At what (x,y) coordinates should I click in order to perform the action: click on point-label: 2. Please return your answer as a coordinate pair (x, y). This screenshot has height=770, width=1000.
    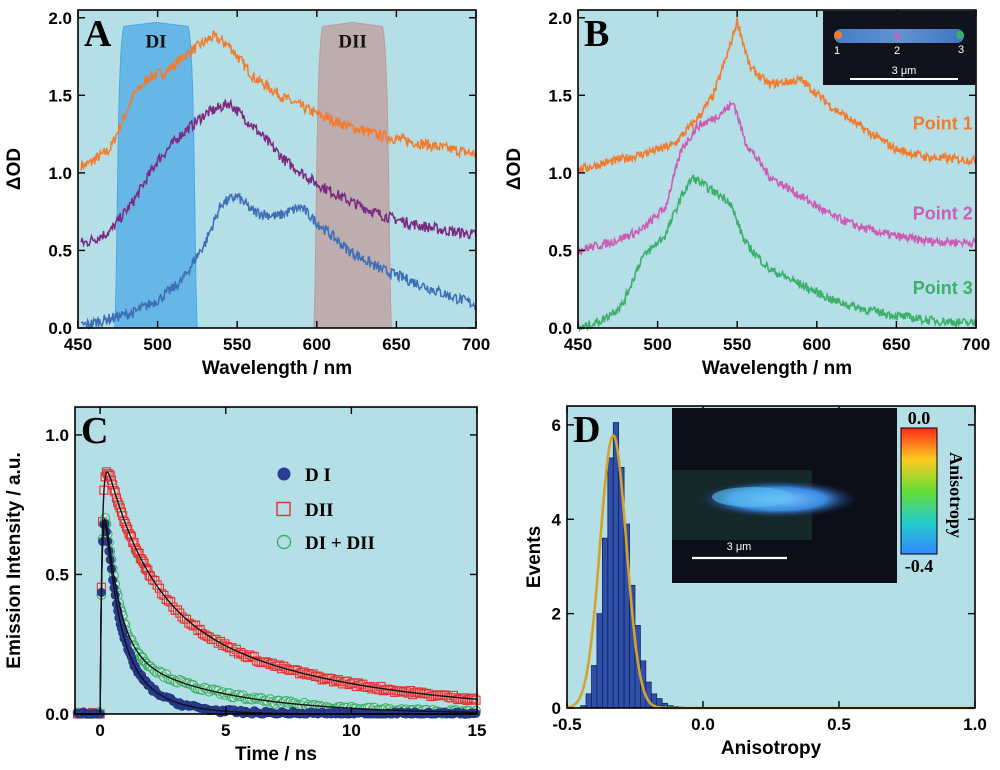
    Looking at the image, I should click on (897, 51).